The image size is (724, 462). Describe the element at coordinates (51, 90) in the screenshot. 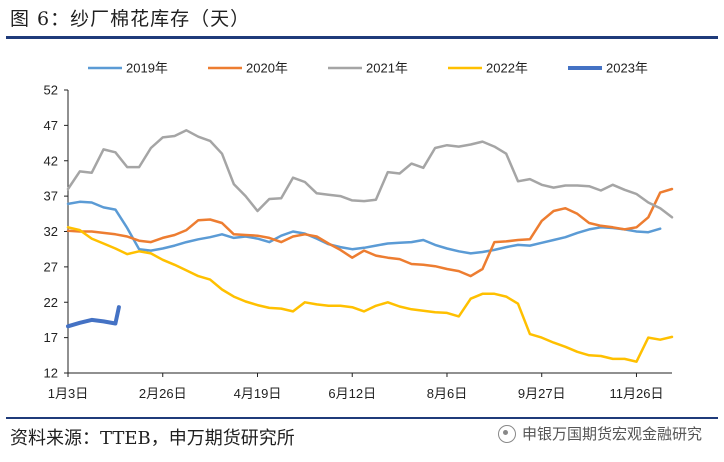

I see `y-tick-label: 52` at that location.